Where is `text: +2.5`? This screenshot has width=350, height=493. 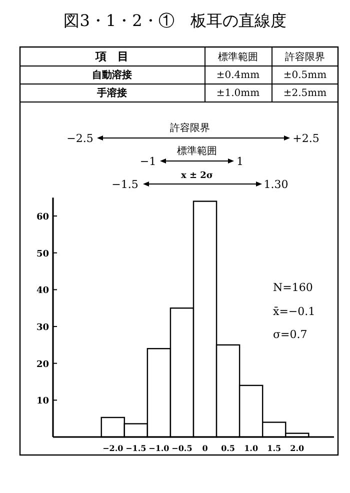 text: +2.5 is located at coordinates (306, 138).